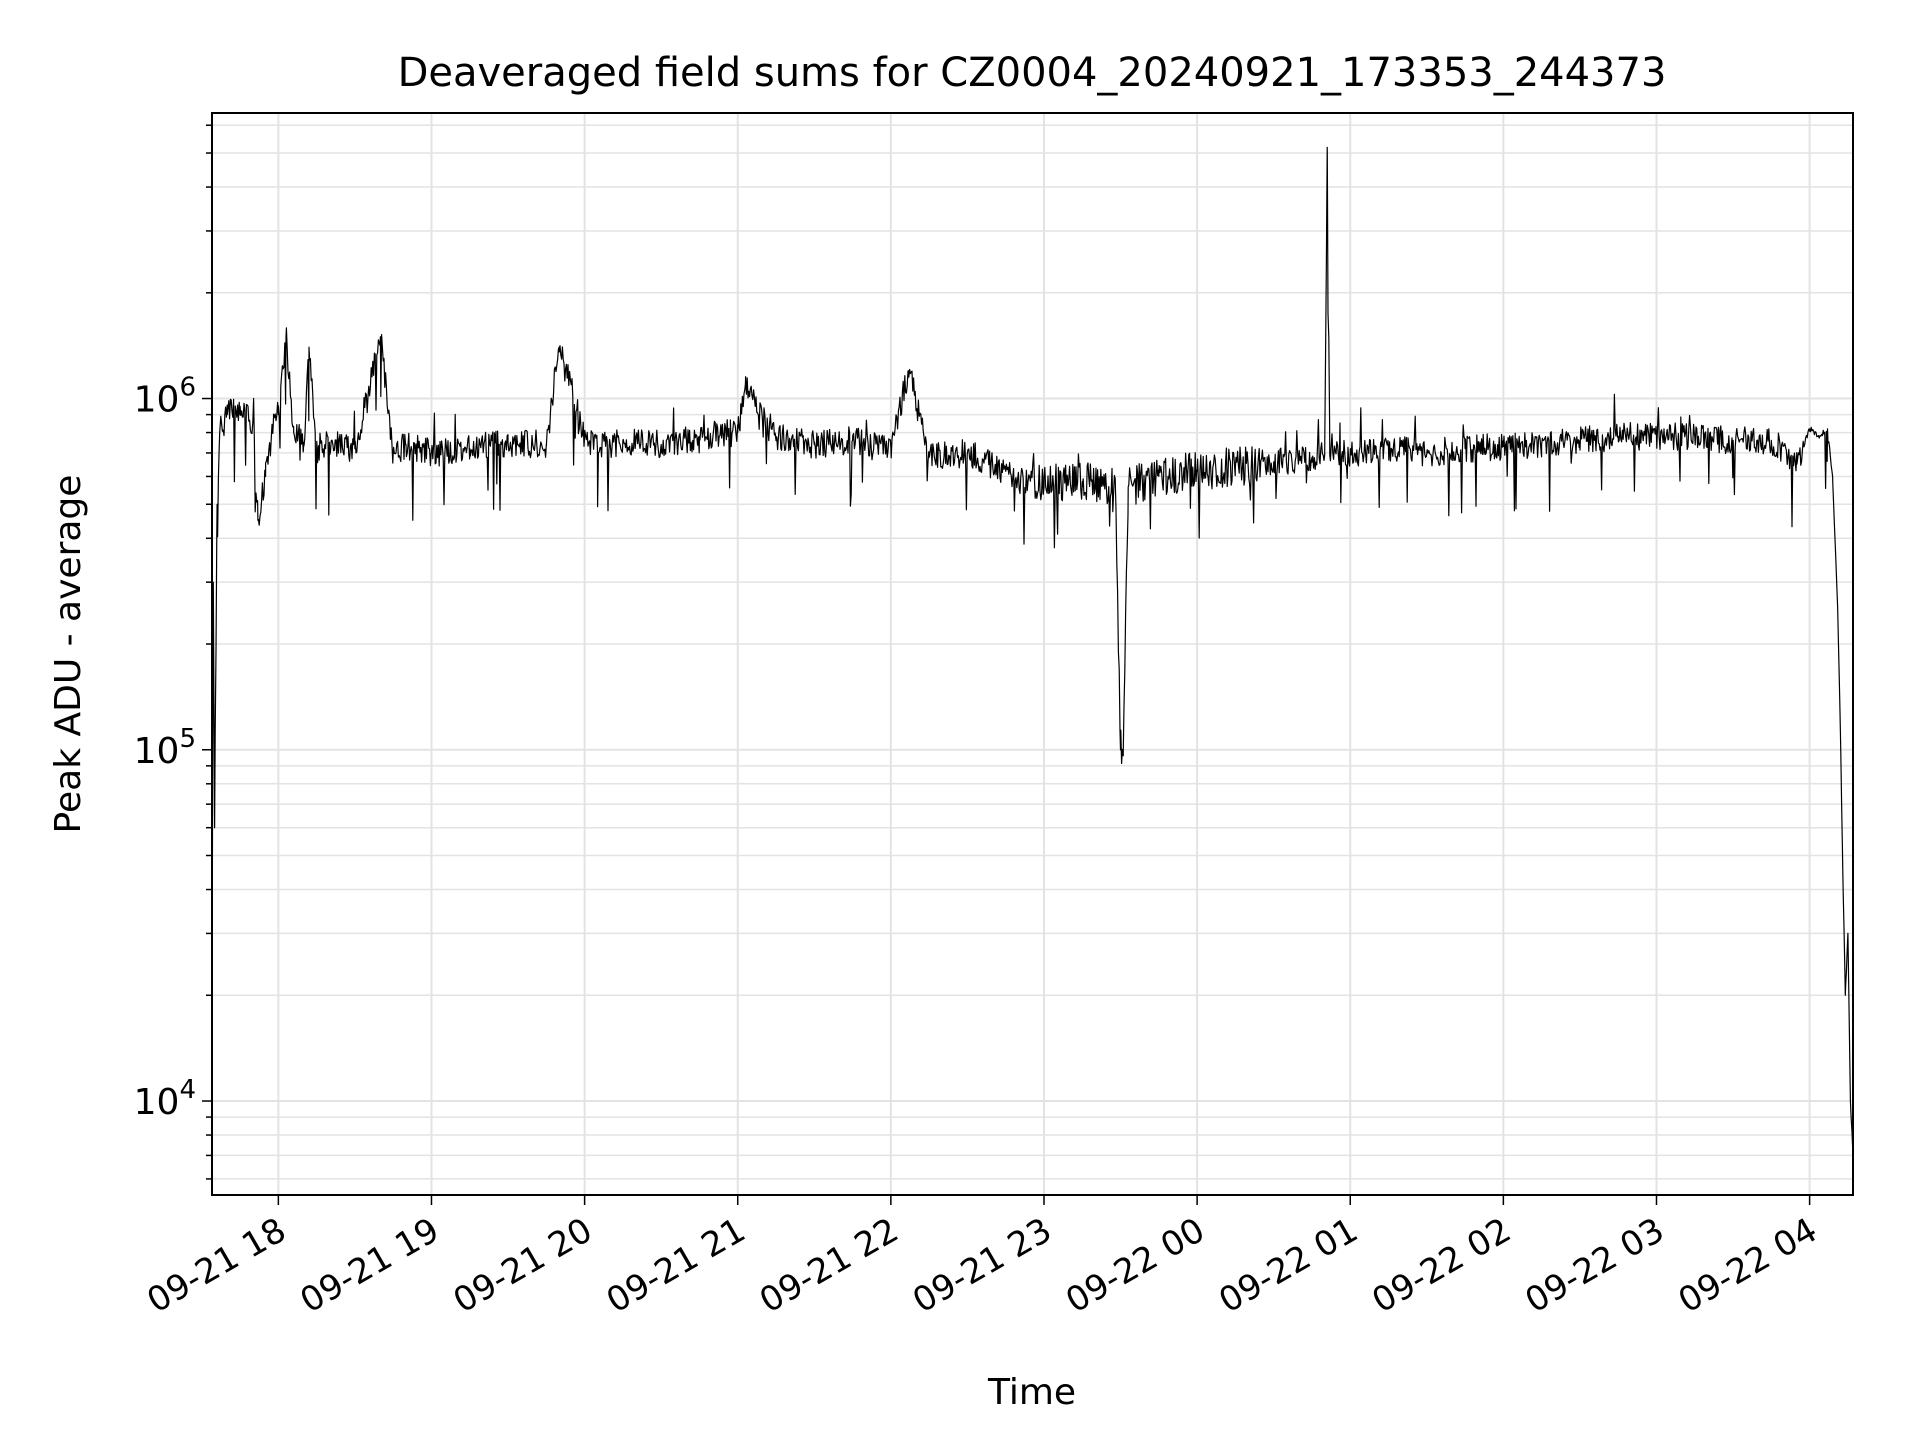  Describe the element at coordinates (1748, 1265) in the screenshot. I see `x-tick-label: 09-22 04` at that location.